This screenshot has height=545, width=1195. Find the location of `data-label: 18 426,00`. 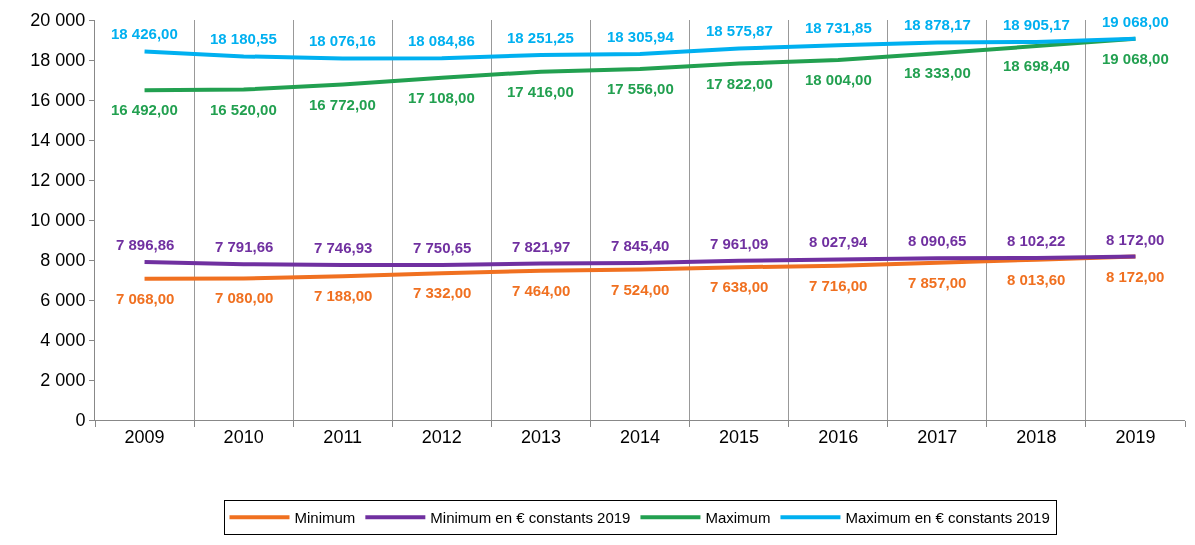

data-label: 18 426,00 is located at coordinates (144, 33).